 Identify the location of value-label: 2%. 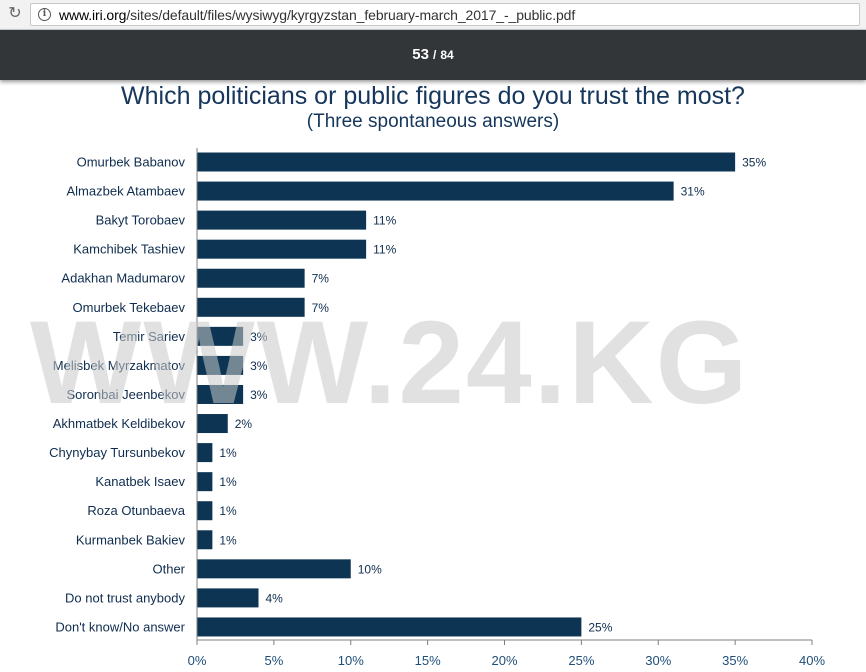
(244, 424).